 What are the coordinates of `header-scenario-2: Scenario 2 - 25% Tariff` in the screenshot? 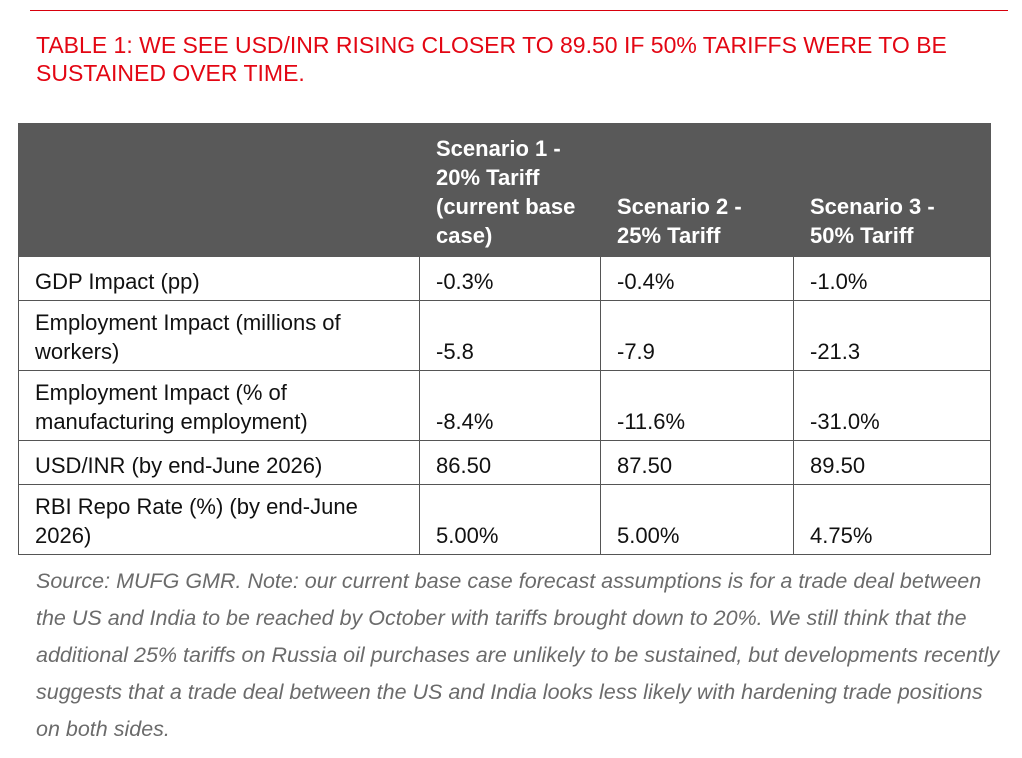 It's located at (697, 190).